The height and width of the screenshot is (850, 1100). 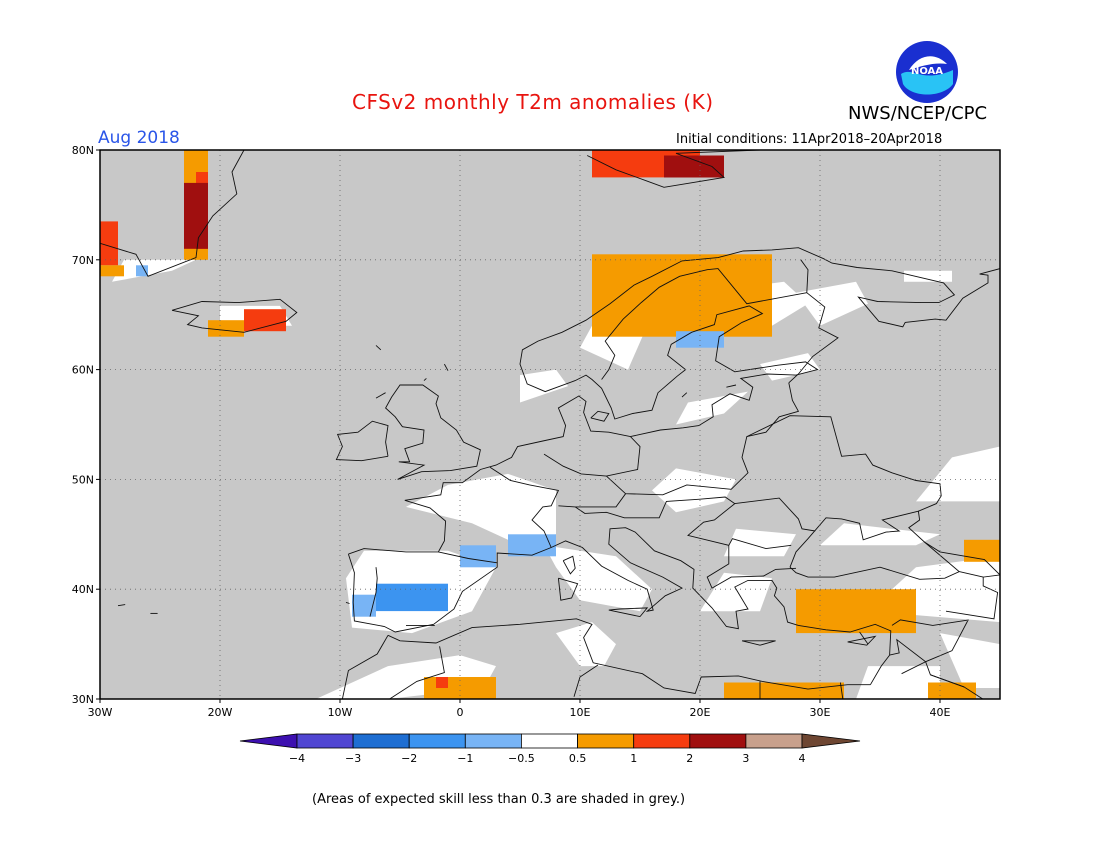 What do you see at coordinates (550, 749) in the screenshot?
I see `color-legend: −4 −3 −2 −1 −0.5 0.5 1 2 3 4` at bounding box center [550, 749].